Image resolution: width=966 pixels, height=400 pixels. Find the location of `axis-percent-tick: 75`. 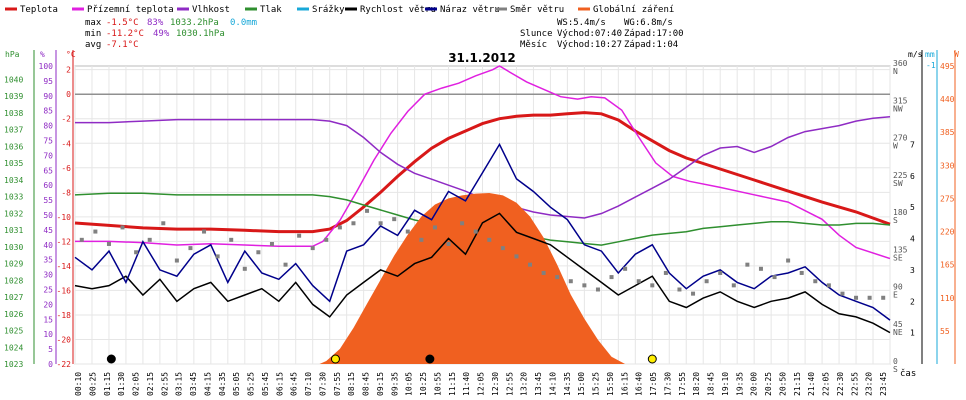

axis-percent-tick: 75 is located at coordinates (48, 141).